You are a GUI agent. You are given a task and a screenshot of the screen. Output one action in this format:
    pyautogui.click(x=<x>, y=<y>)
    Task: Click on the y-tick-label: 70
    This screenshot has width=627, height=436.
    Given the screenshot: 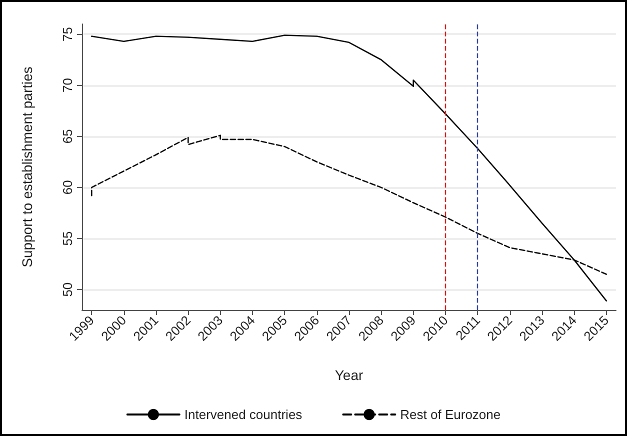 What is the action you would take?
    pyautogui.click(x=67, y=85)
    